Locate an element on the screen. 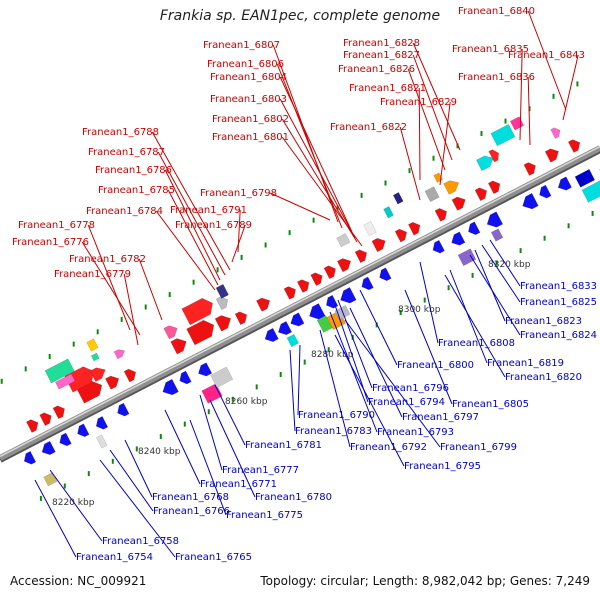  scale-tick-label: 8280 kbp is located at coordinates (332, 355).